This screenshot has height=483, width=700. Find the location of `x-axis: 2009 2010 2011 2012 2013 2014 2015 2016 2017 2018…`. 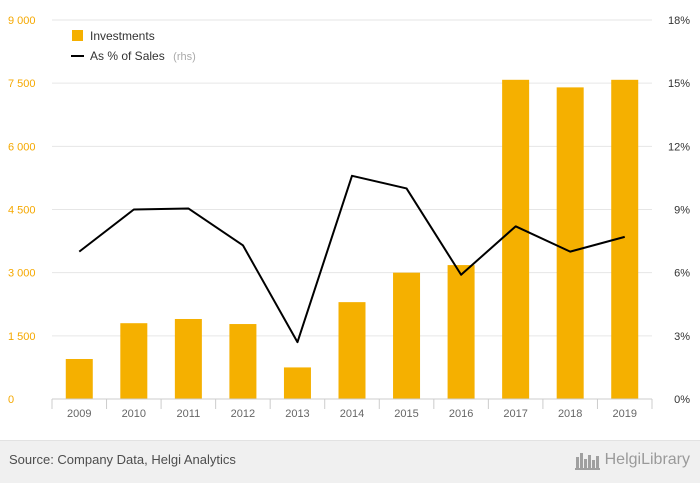

x-axis: 2009 2010 2011 2012 2013 2014 2015 2016 2017 2018… is located at coordinates (352, 409).